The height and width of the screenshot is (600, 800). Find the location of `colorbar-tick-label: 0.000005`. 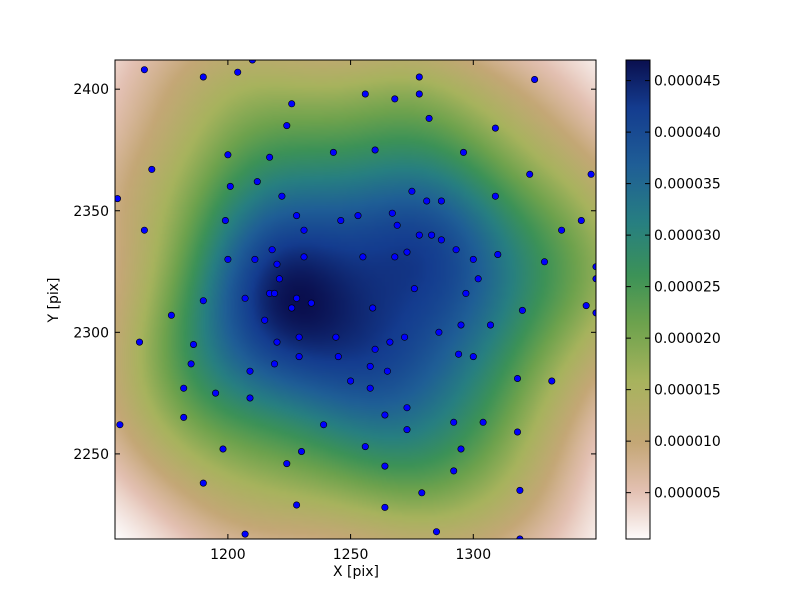

colorbar-tick-label: 0.000005 is located at coordinates (687, 494).